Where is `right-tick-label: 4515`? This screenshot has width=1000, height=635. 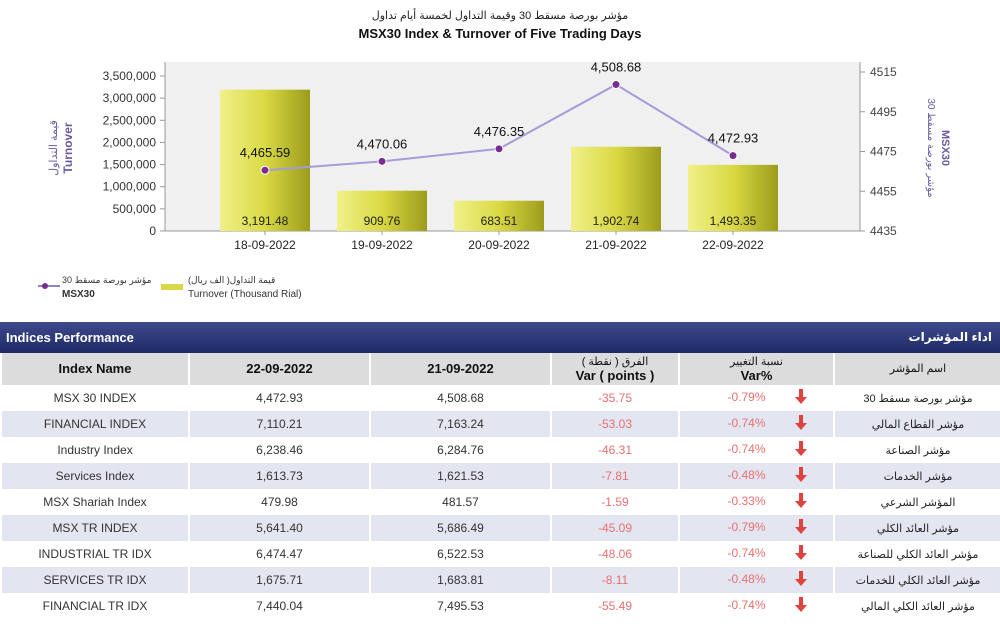
right-tick-label: 4515 is located at coordinates (883, 72).